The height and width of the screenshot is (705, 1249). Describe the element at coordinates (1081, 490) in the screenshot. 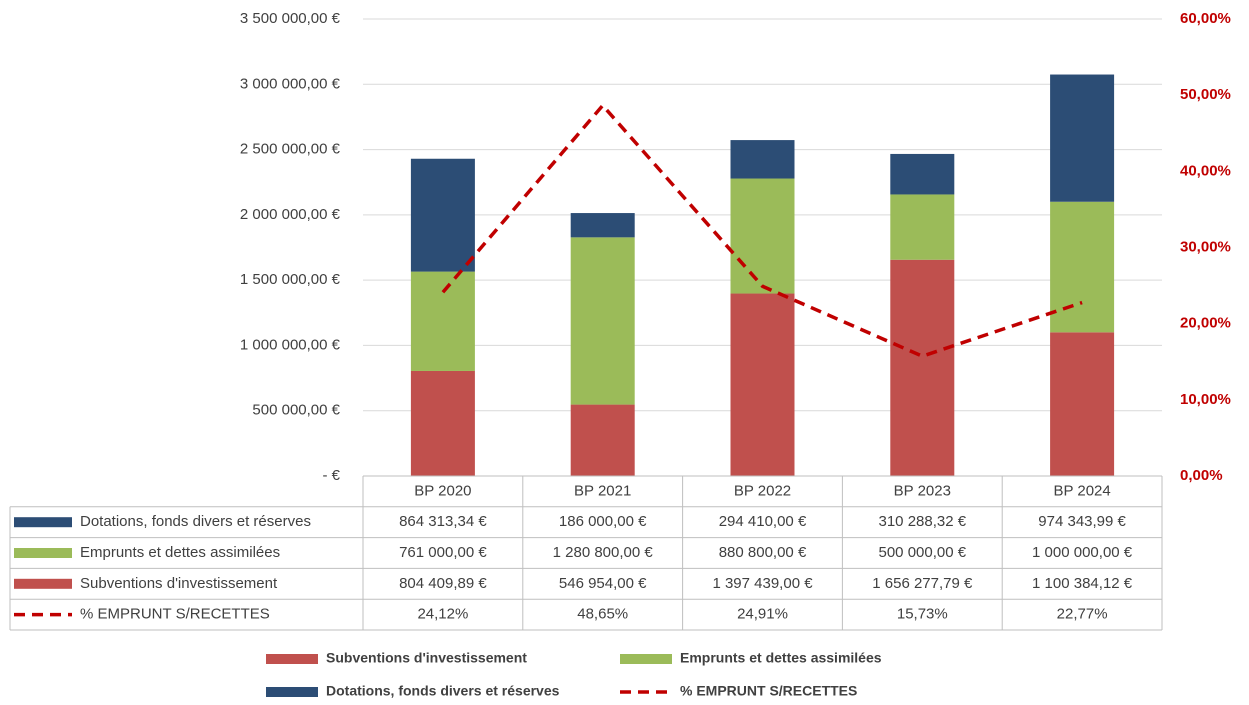

I see `x-tick-label: BP 2024` at that location.